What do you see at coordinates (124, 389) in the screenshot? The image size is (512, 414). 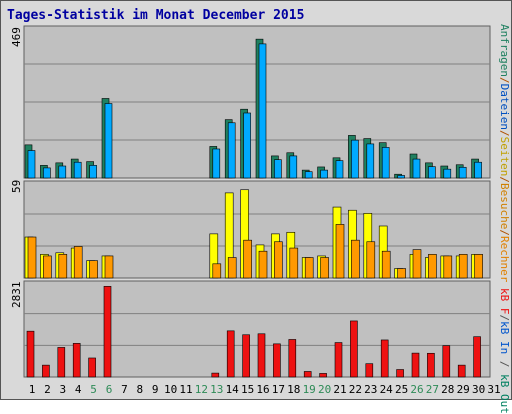 I see `x-tick-label-7: 7` at bounding box center [124, 389].